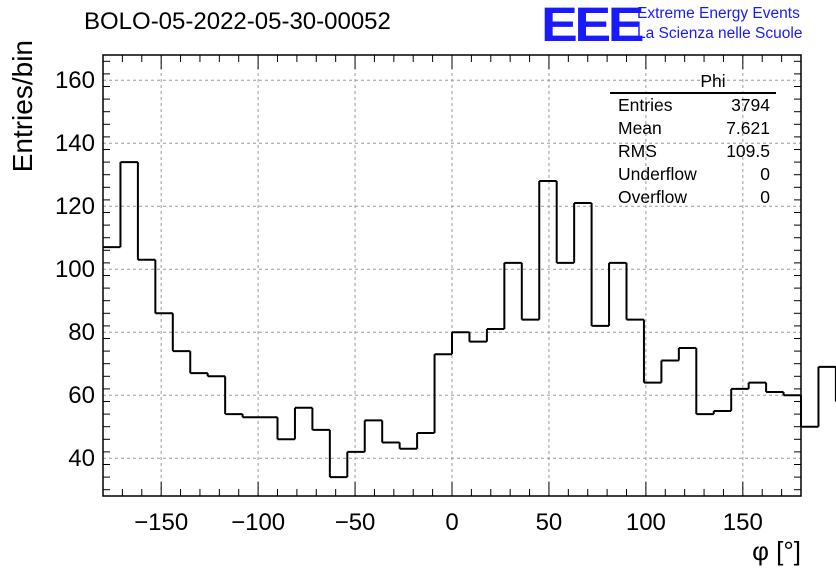  I want to click on x-tick-label: −150, so click(161, 522).